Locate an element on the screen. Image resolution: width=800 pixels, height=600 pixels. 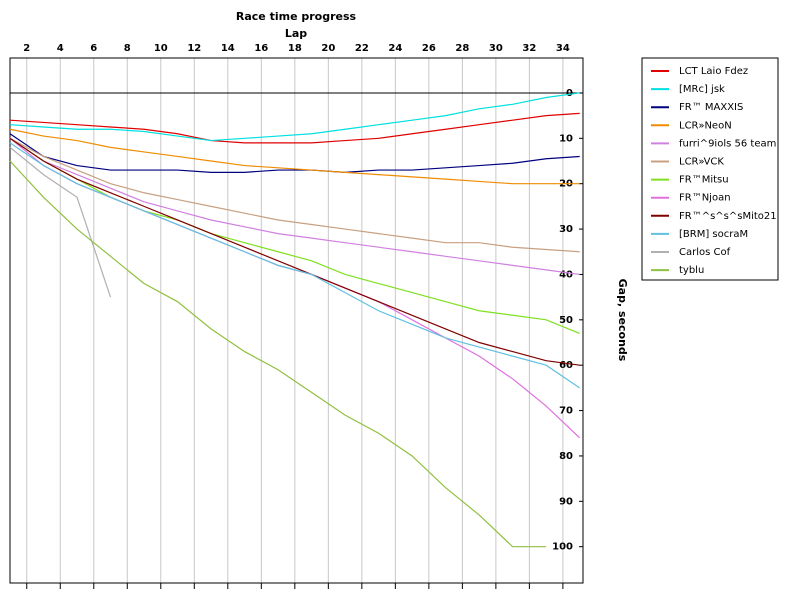
x-tick-label: 4 is located at coordinates (60, 48).